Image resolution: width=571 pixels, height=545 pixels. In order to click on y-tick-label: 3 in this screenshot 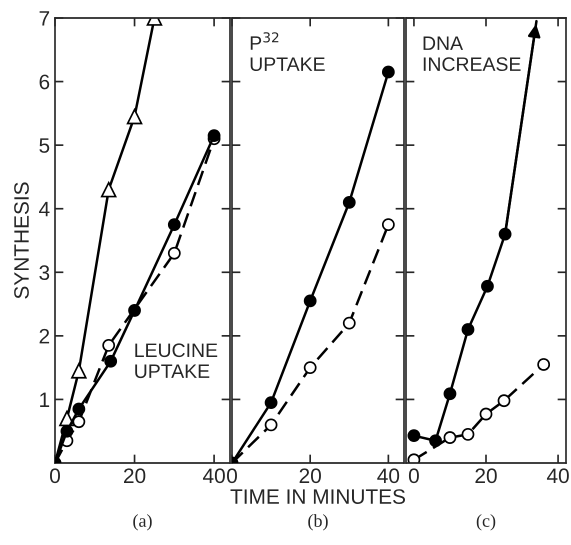, I will do `click(44, 272)`.